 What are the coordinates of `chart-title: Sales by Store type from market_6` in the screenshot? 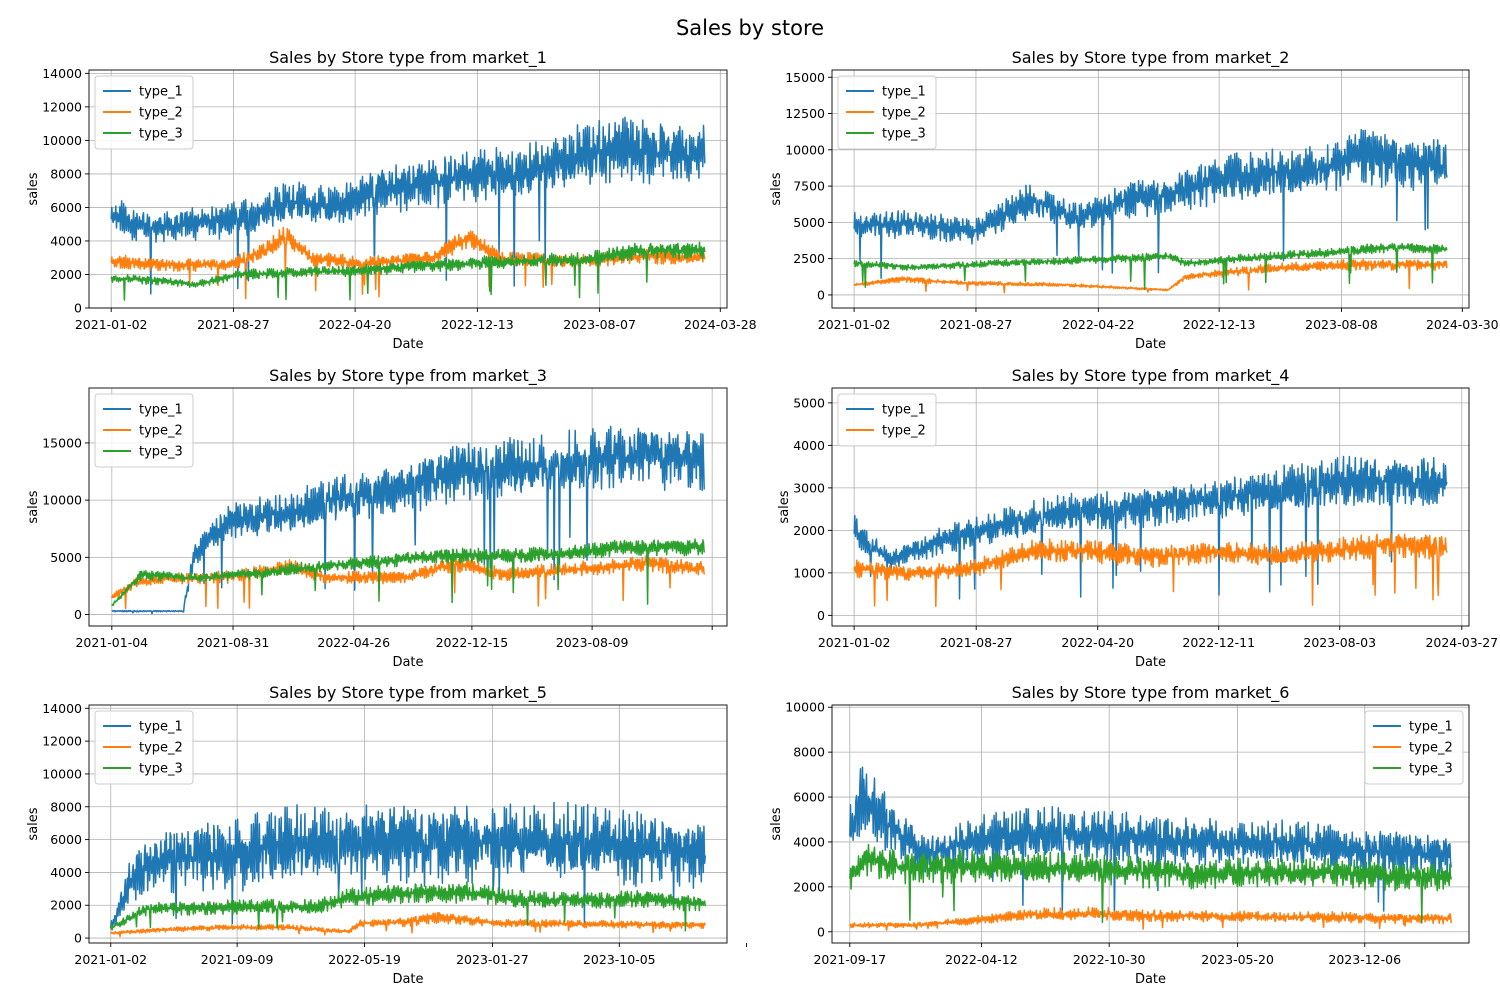 It's located at (1151, 693).